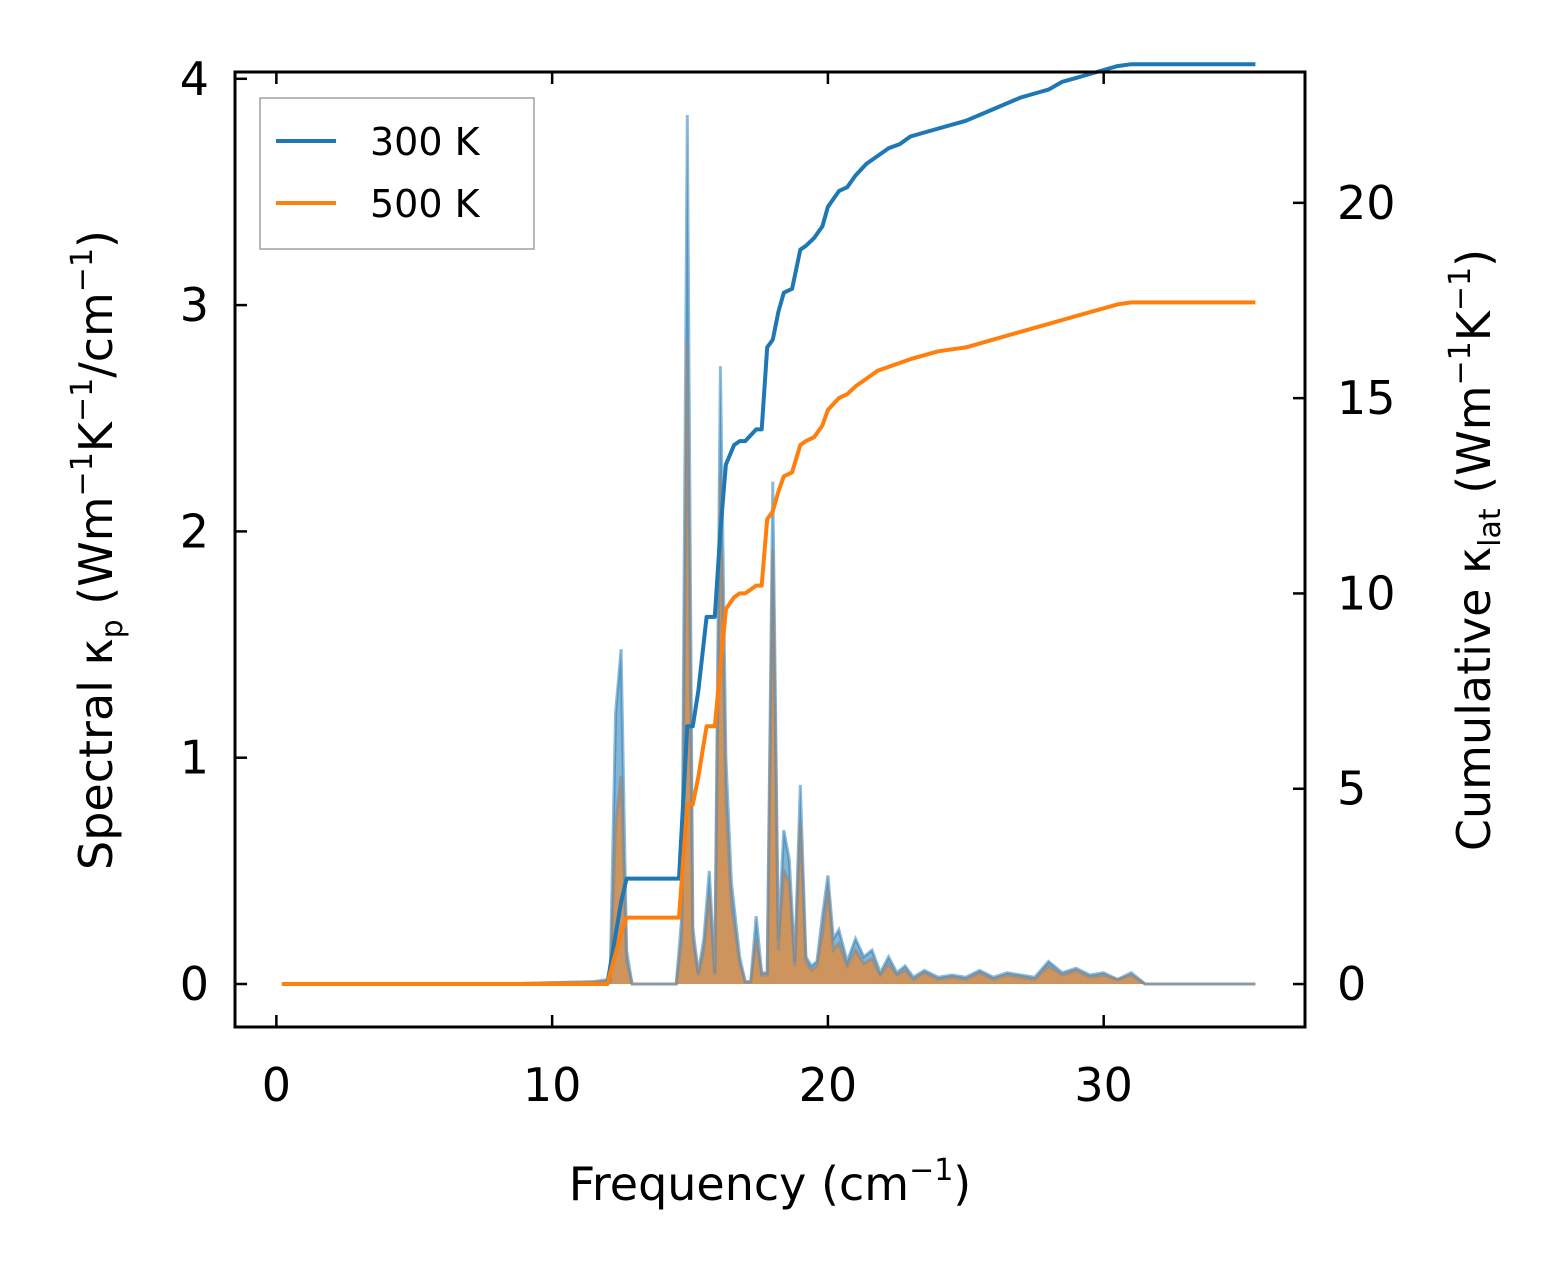 The height and width of the screenshot is (1277, 1568). Describe the element at coordinates (425, 142) in the screenshot. I see `legend-label-300k: 300 K` at that location.